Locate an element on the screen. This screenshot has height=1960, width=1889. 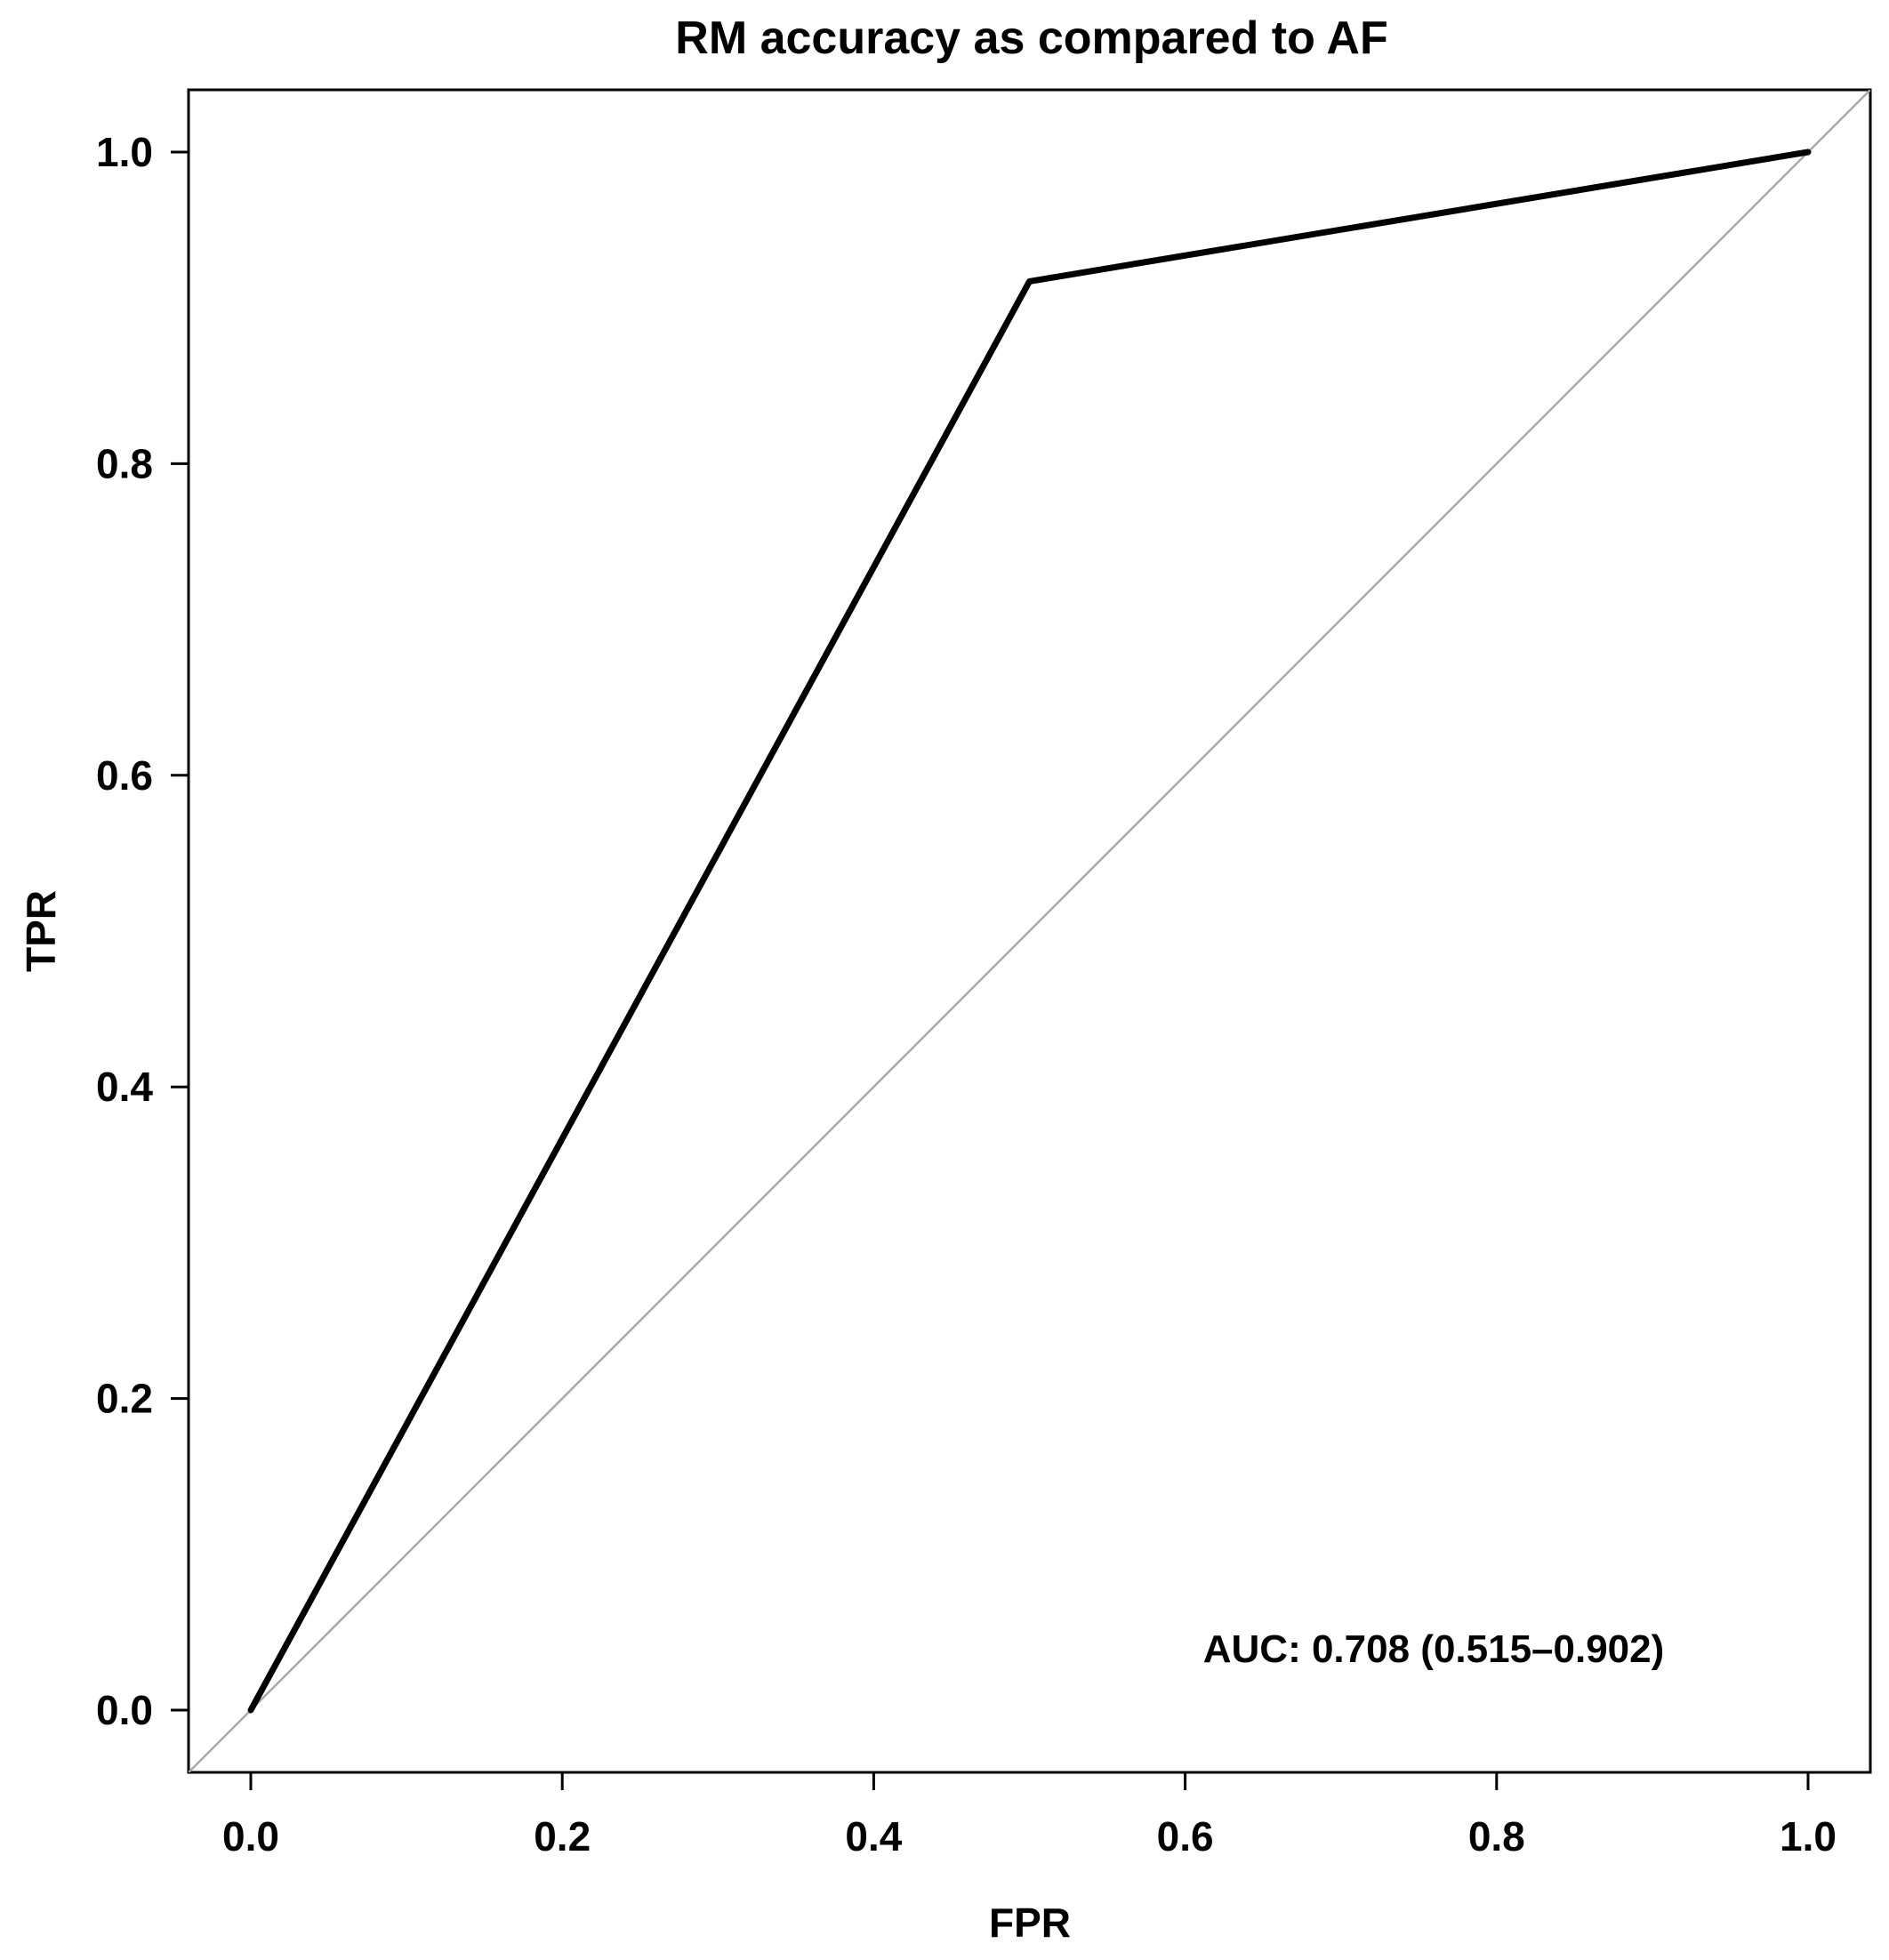
auc-annotation: AUC: 0.708 (0.515–0.902) is located at coordinates (1434, 1649).